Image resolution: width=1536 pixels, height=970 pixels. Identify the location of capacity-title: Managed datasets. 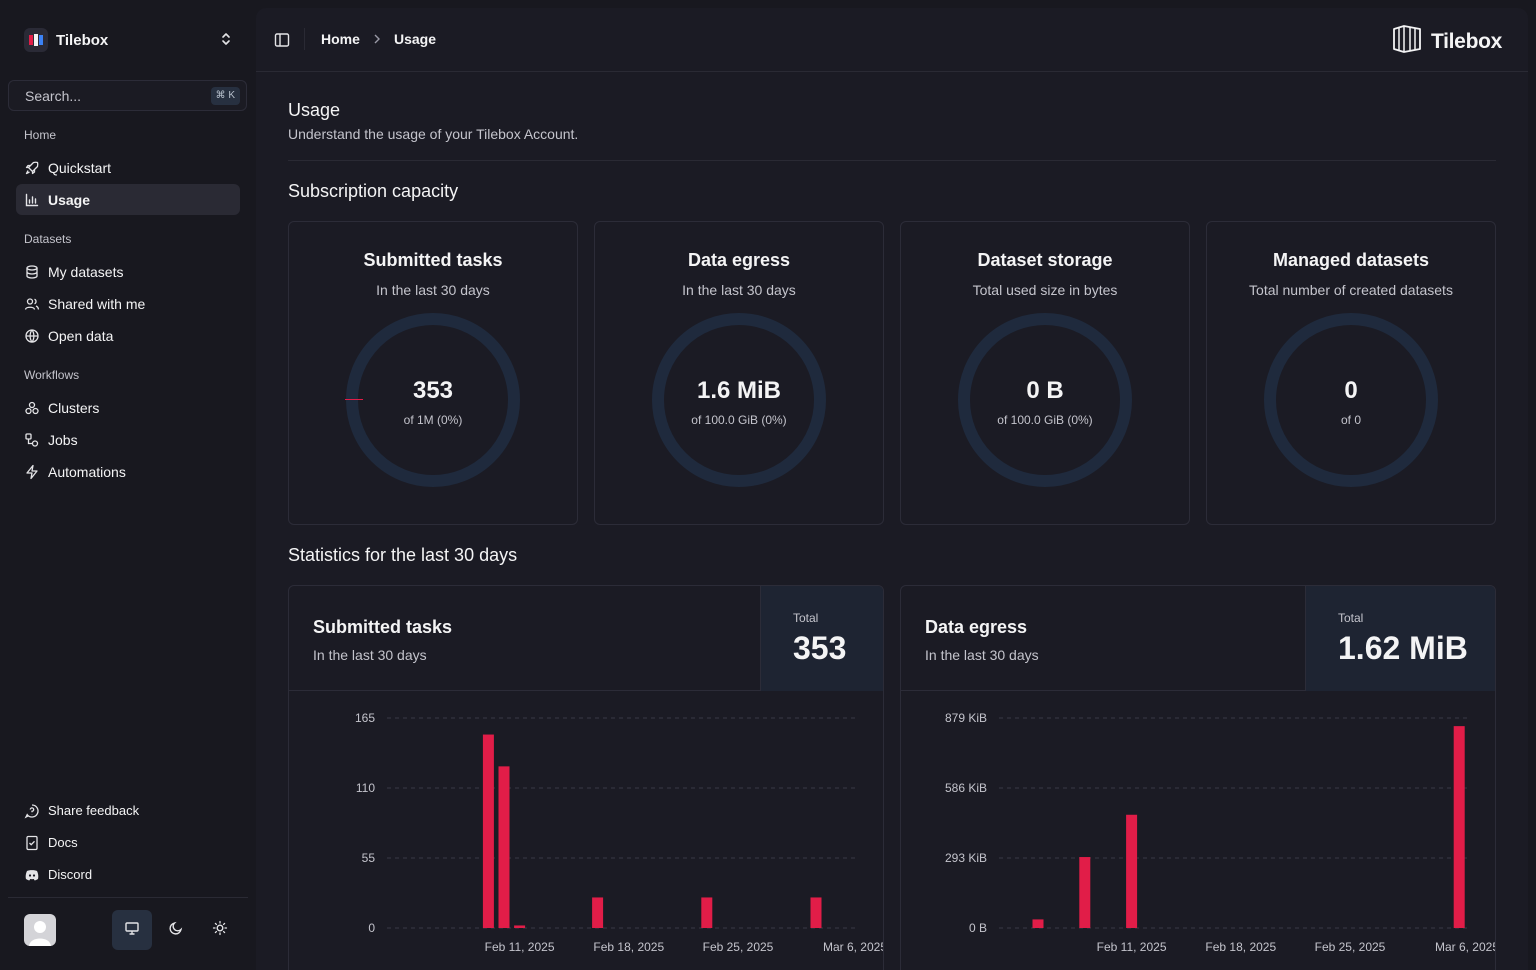
(1351, 260).